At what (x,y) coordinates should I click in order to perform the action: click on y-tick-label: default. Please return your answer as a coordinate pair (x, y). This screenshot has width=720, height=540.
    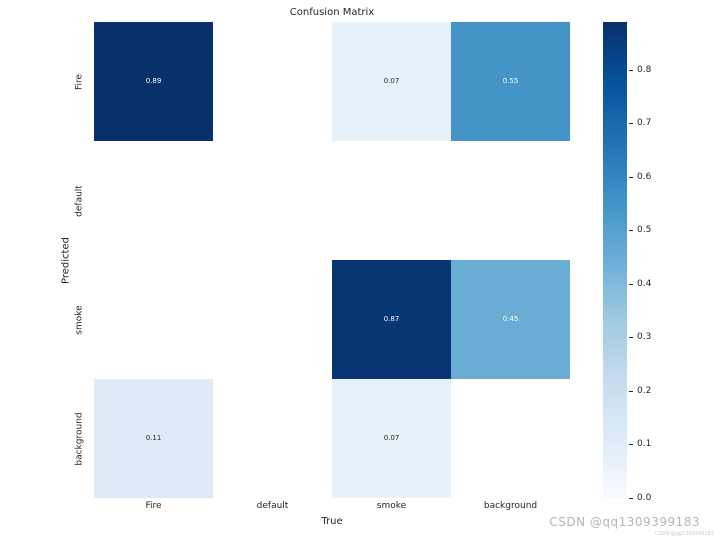
    Looking at the image, I should click on (79, 200).